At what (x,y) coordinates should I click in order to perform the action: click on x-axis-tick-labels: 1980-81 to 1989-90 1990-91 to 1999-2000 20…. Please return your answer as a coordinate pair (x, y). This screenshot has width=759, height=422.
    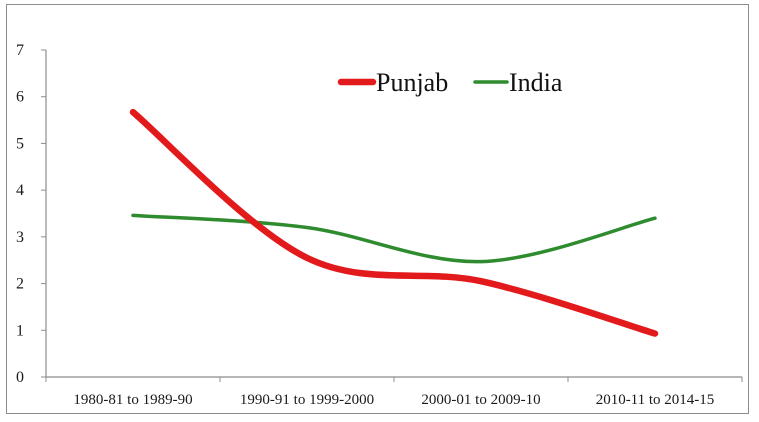
    Looking at the image, I should click on (394, 392).